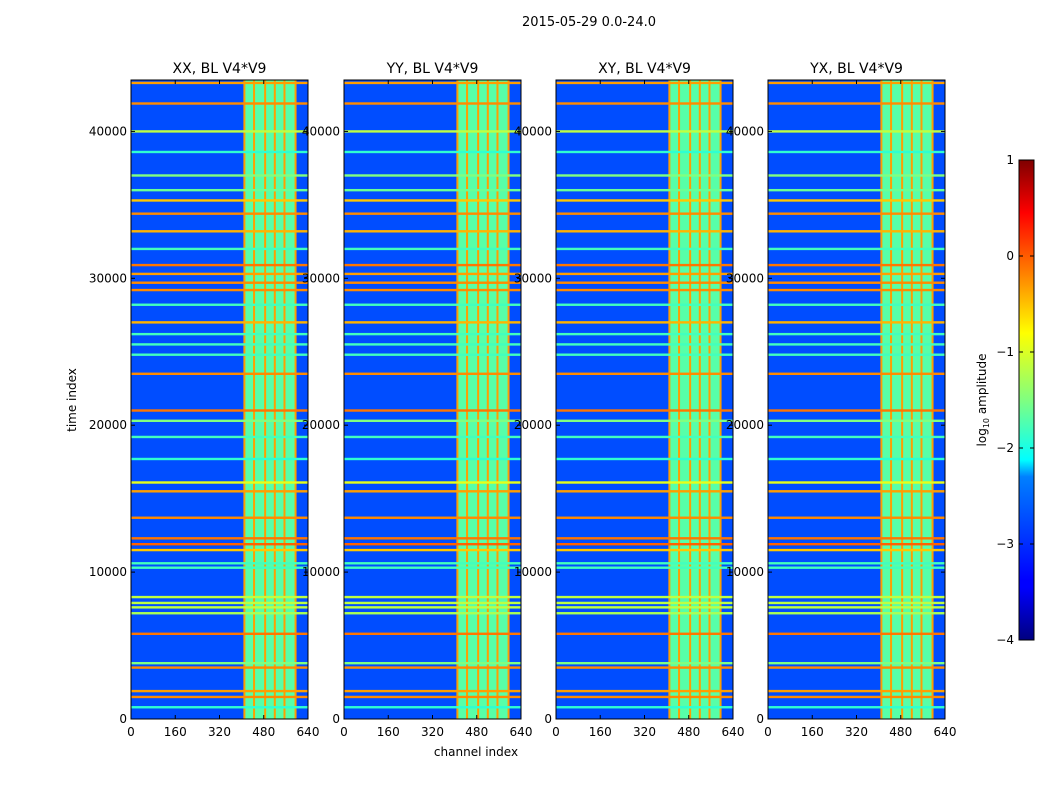  What do you see at coordinates (856, 69) in the screenshot?
I see `panel-title: YX, BL V4*V9` at bounding box center [856, 69].